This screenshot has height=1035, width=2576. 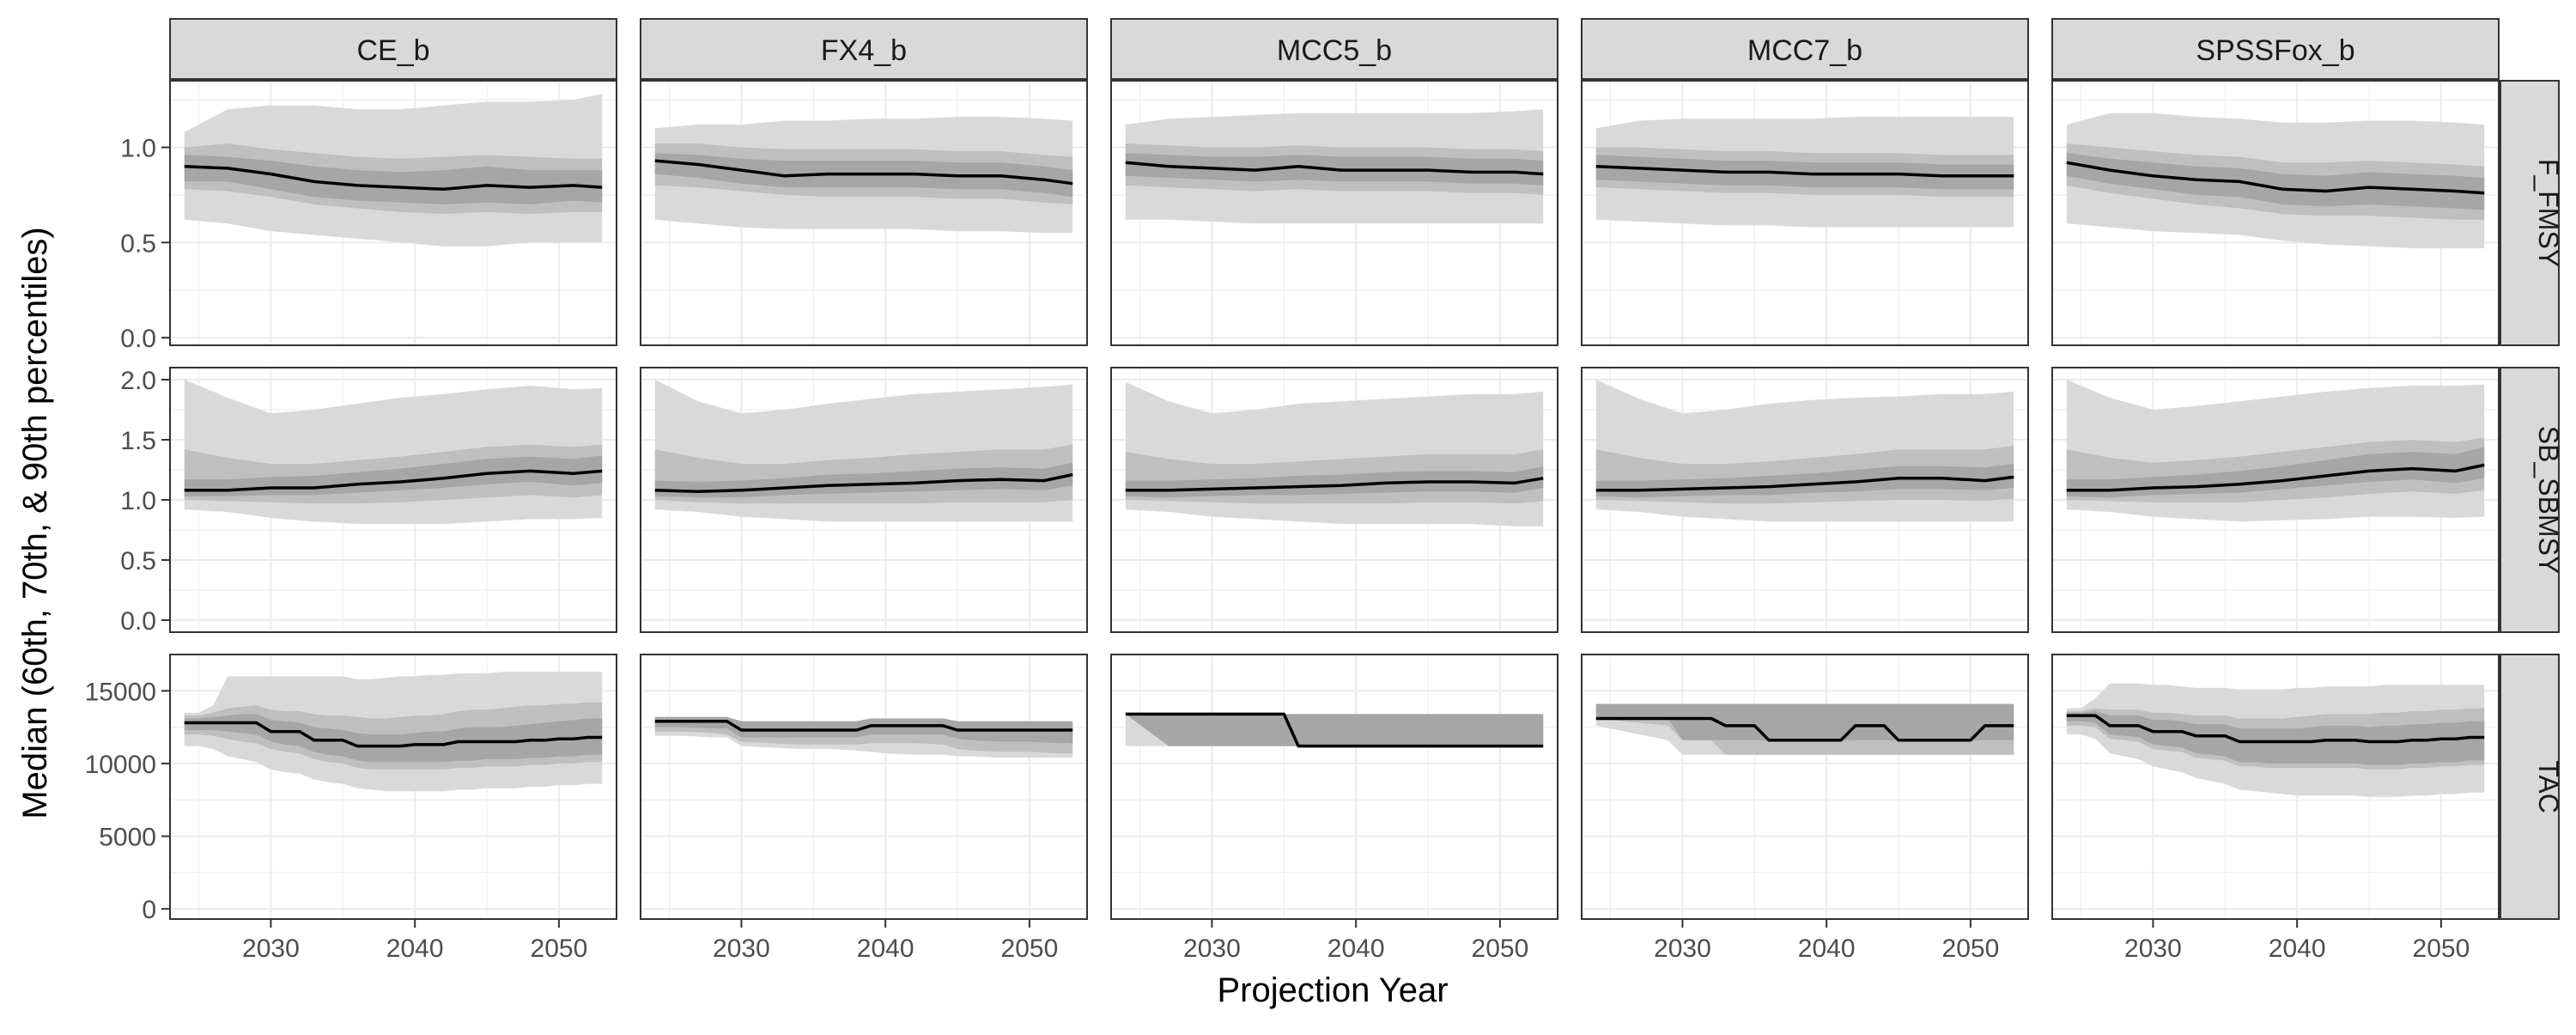 What do you see at coordinates (2548, 500) in the screenshot?
I see `facet-strip-row-label: SB_SBMSY` at bounding box center [2548, 500].